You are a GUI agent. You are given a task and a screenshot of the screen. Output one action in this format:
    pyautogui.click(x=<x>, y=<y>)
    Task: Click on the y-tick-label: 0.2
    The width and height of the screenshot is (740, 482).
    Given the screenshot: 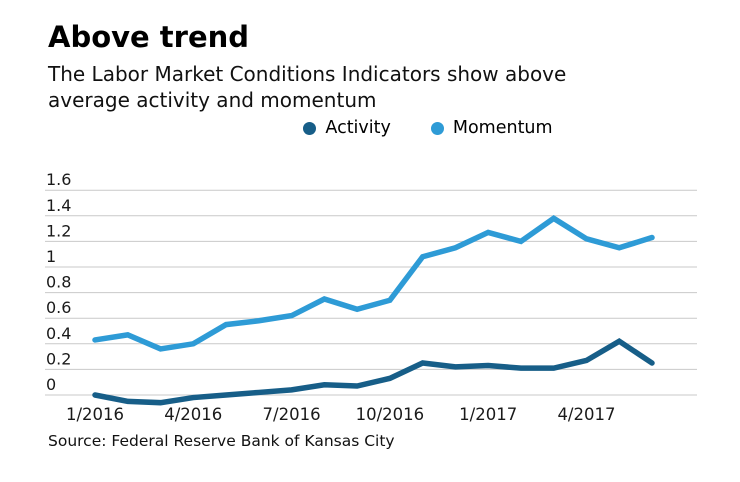 What is the action you would take?
    pyautogui.click(x=58, y=358)
    